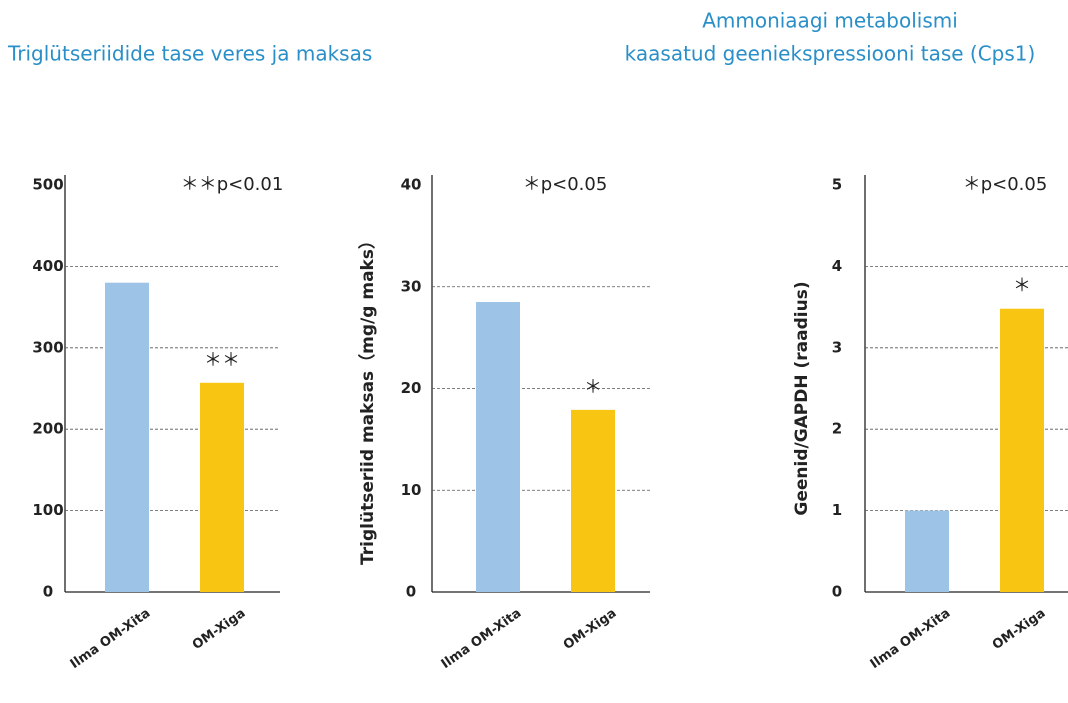  I want to click on y-tick-label: 2, so click(837, 429).